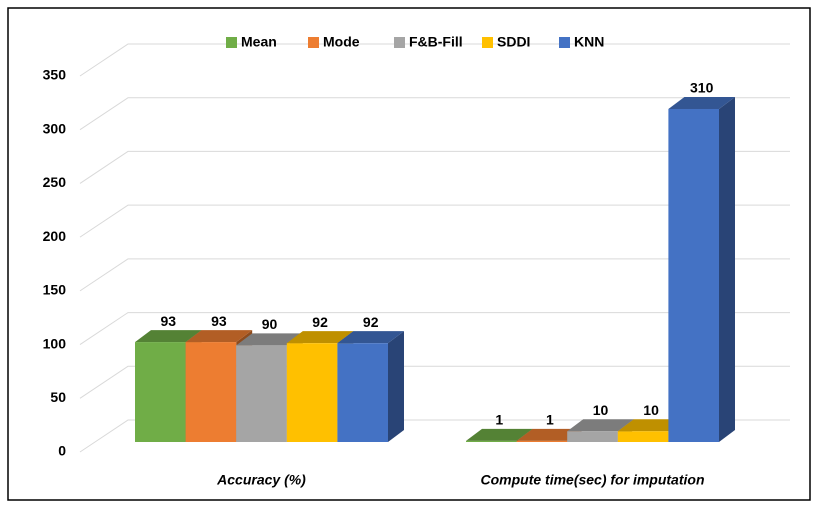 The height and width of the screenshot is (517, 818). Describe the element at coordinates (589, 42) in the screenshot. I see `legend-label: KNN` at that location.